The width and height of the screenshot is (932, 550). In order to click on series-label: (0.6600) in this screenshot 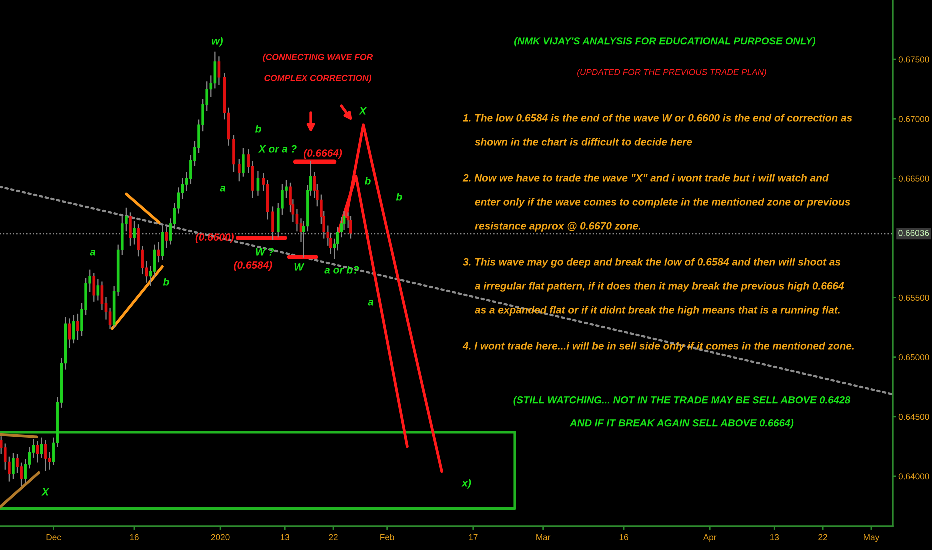, I will do `click(215, 238)`.